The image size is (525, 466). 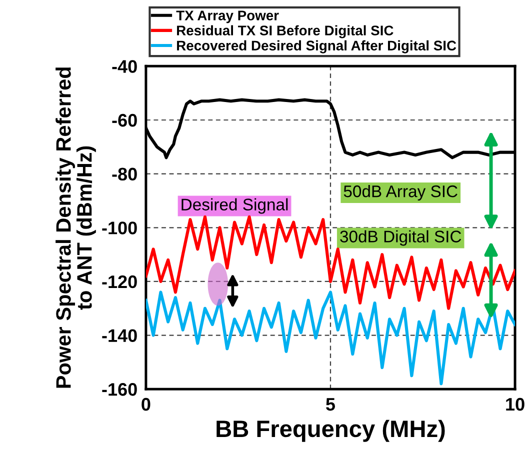 I want to click on annotation: 50dB Array SIC, so click(x=401, y=192).